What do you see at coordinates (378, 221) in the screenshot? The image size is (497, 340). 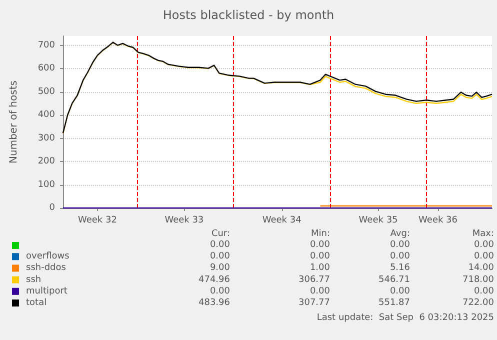 I see `x-tick-label: Week 35` at bounding box center [378, 221].